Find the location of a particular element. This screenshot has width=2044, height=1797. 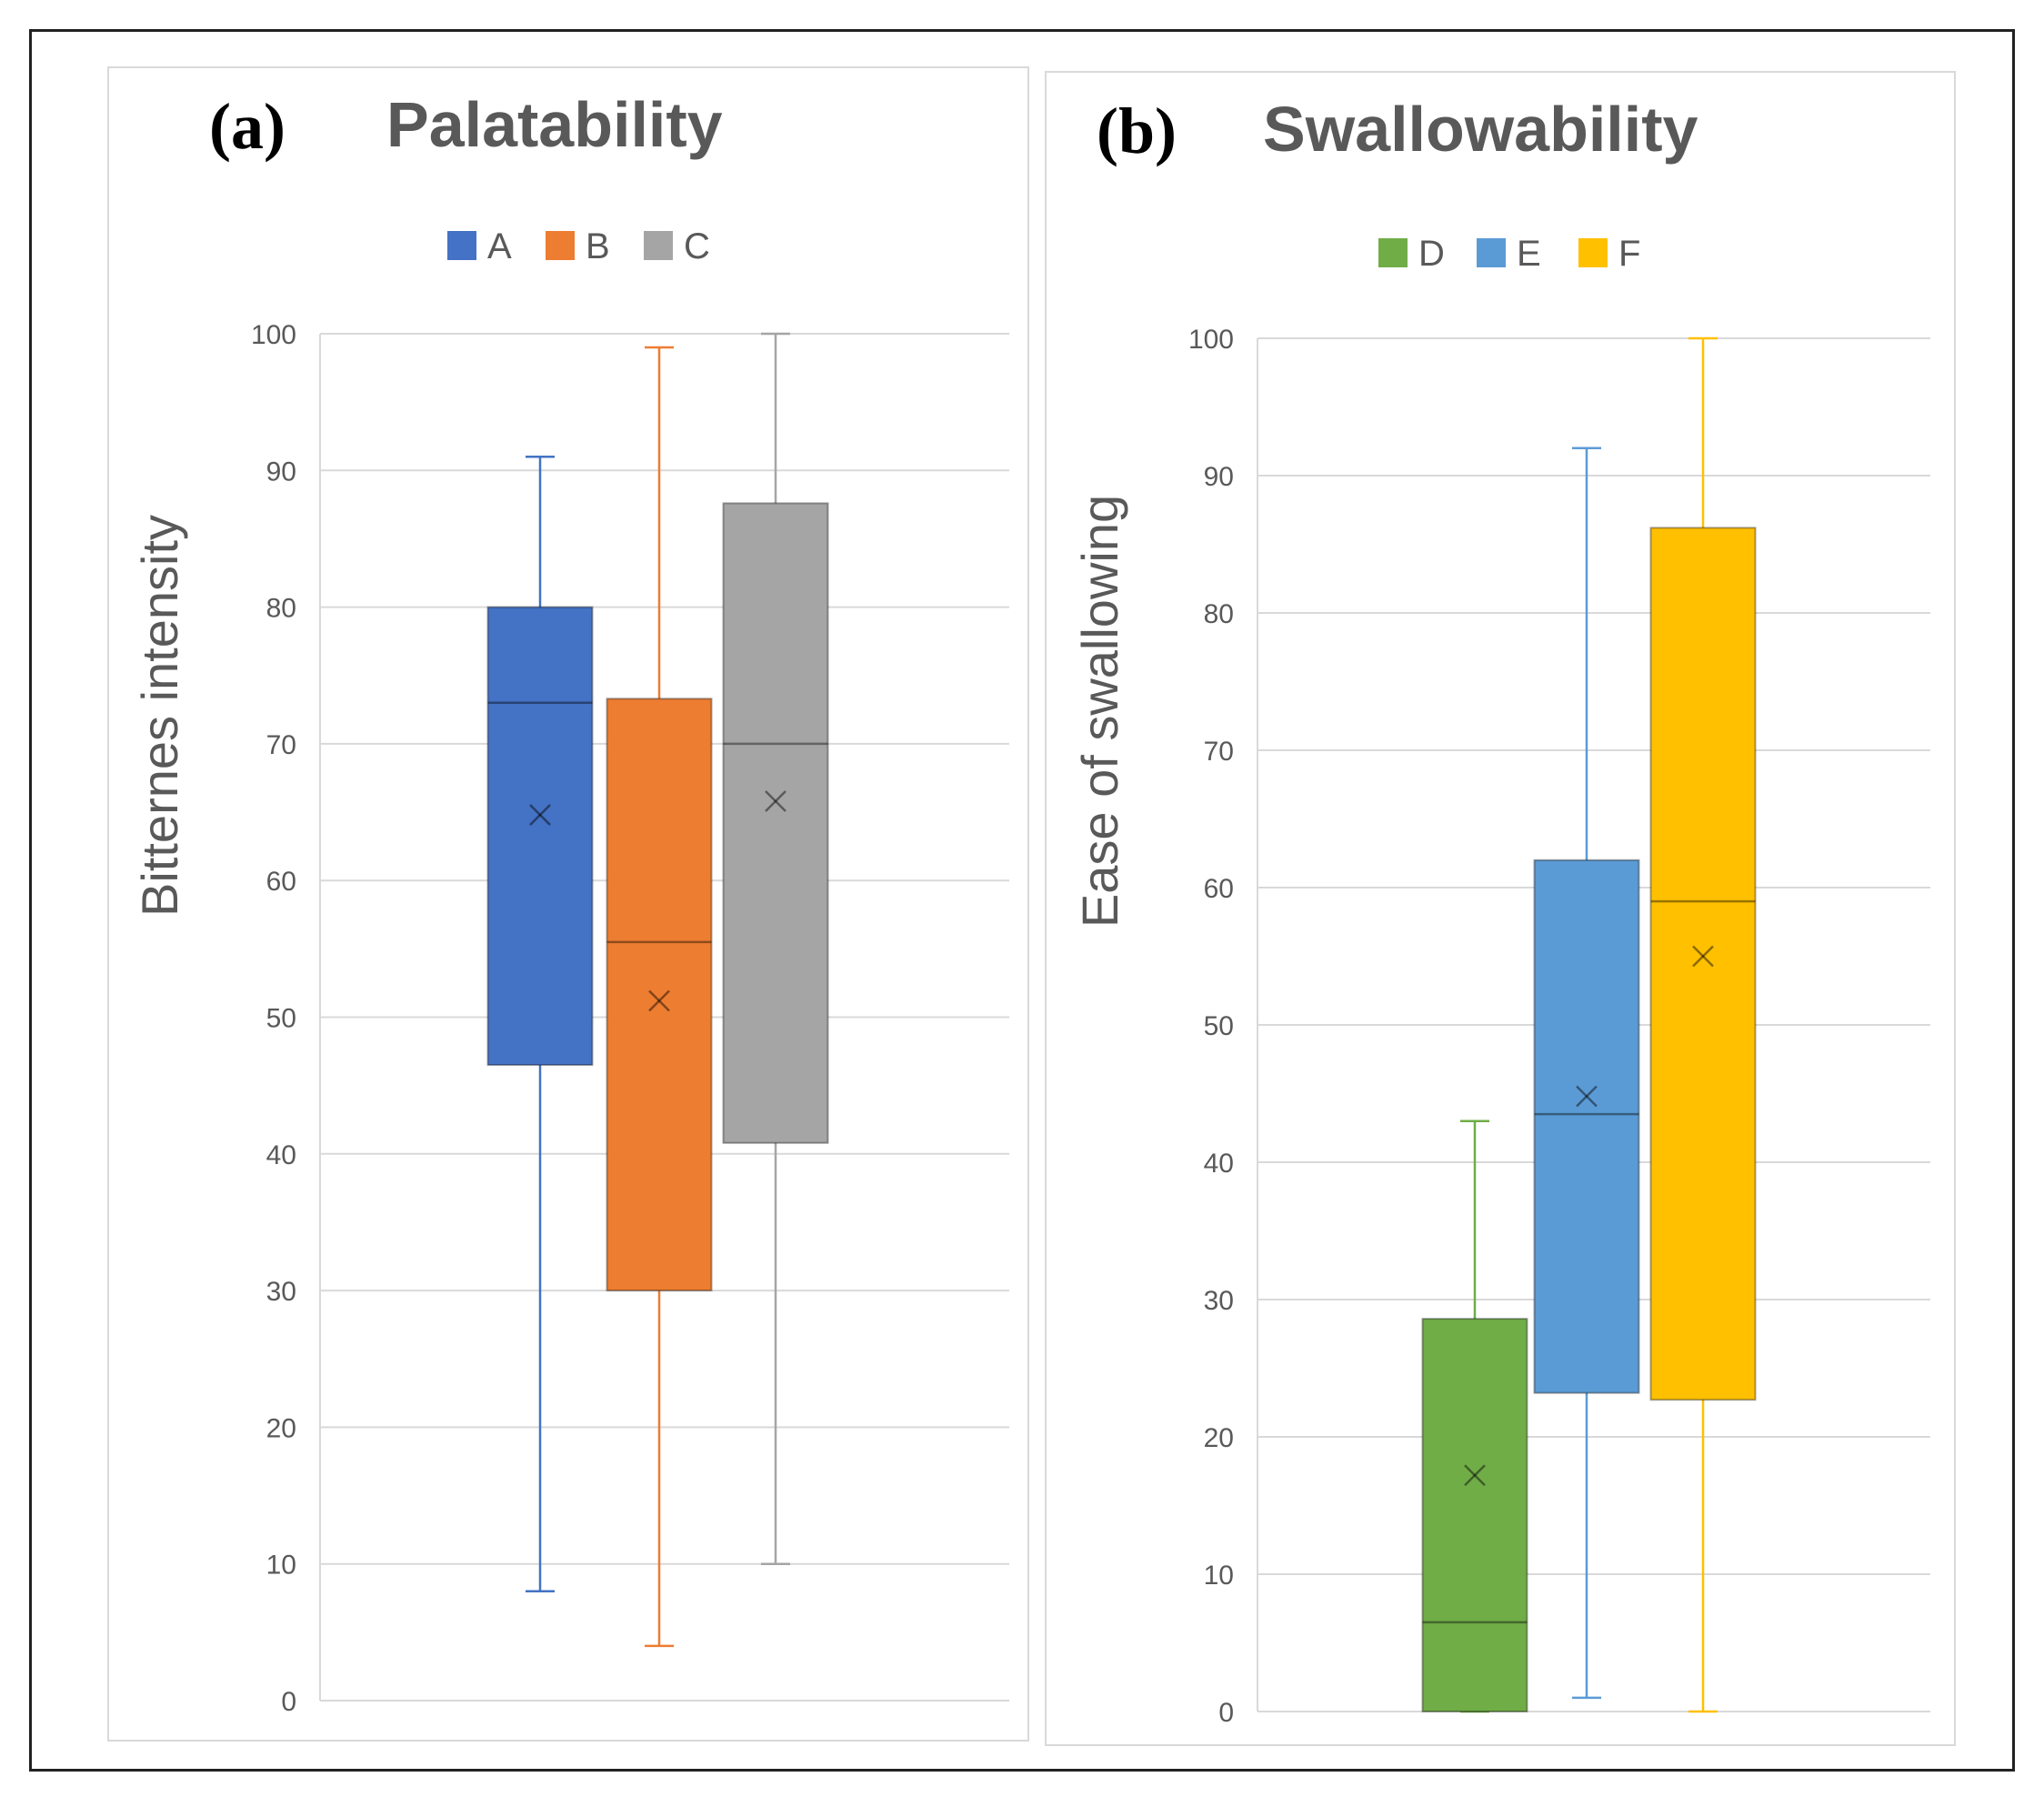

legend-swatch-b is located at coordinates (561, 245).